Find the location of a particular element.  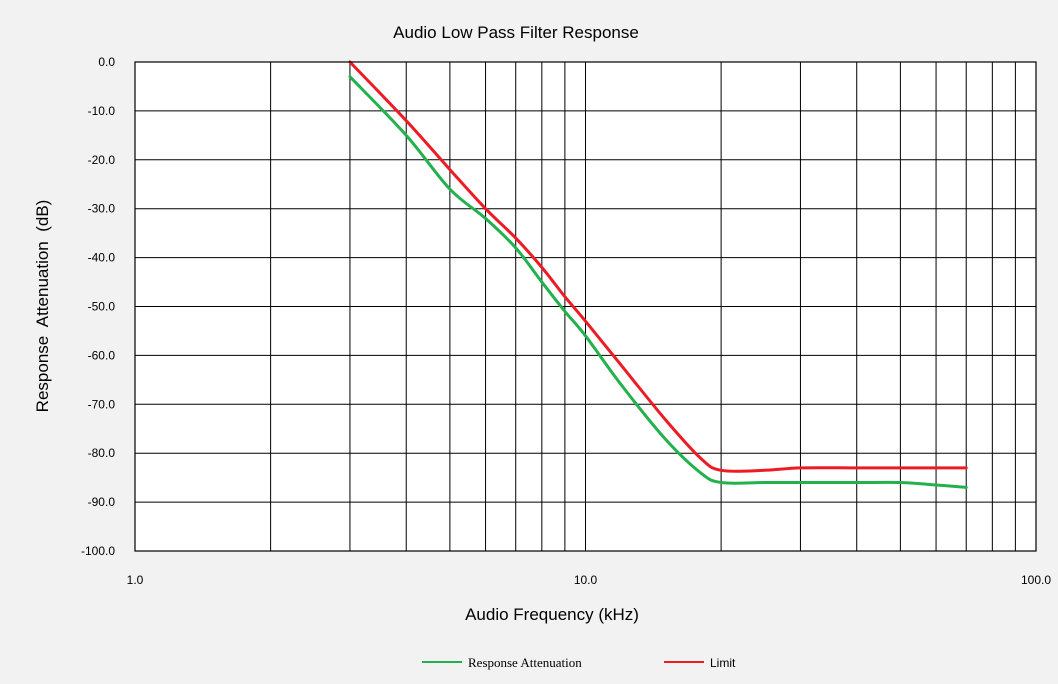

chart-title: Audio Low Pass Filter Response is located at coordinates (516, 32).